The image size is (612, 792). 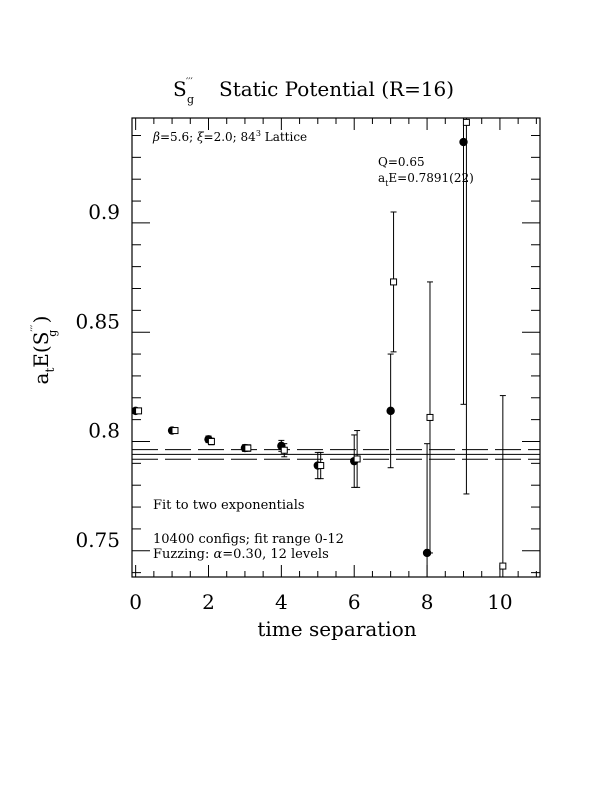 I want to click on fit-band, so click(x=336, y=454).